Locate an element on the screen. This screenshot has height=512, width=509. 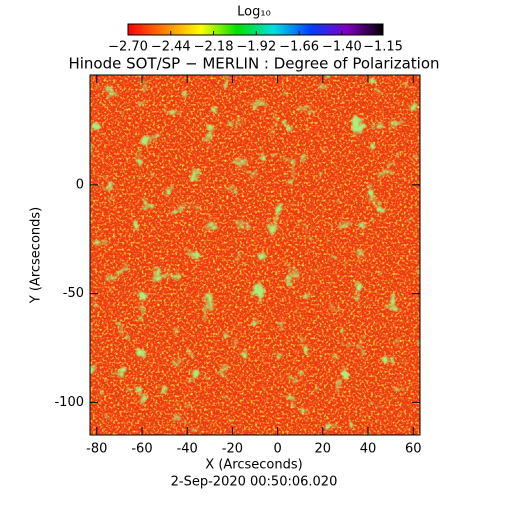
colorbar-tick-label: −2.18 is located at coordinates (214, 47).